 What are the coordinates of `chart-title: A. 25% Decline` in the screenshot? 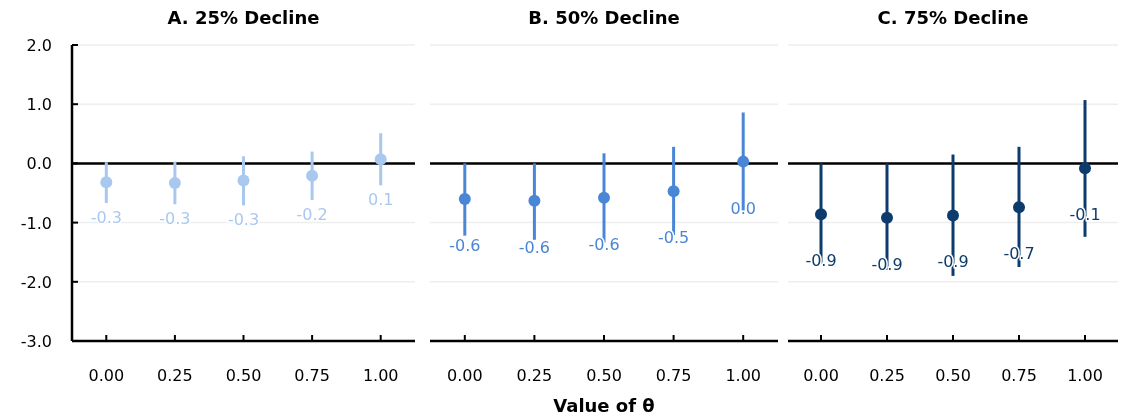 It's located at (243, 17).